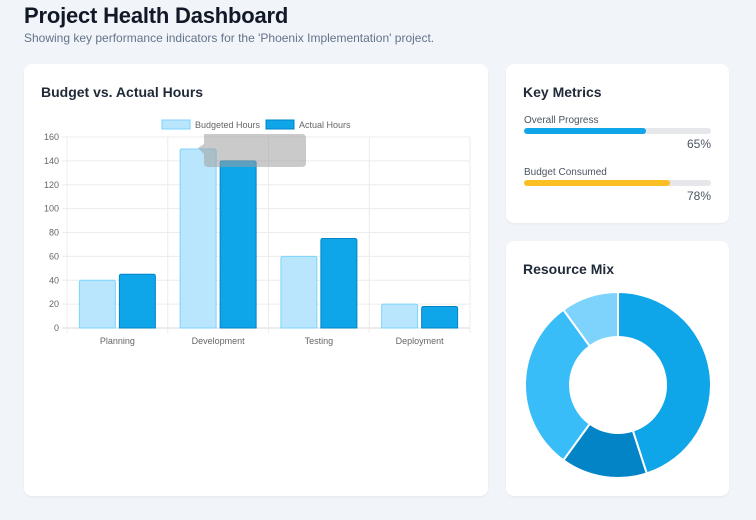 The image size is (756, 520). Describe the element at coordinates (561, 120) in the screenshot. I see `metric-label: Overall Progress` at that location.